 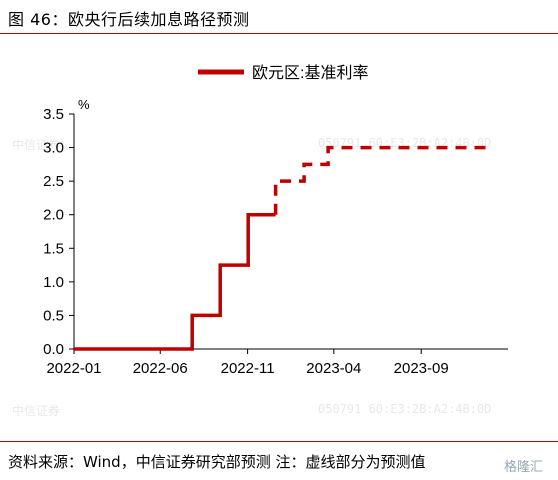 What do you see at coordinates (53, 282) in the screenshot?
I see `y-tick-label: 1.0` at bounding box center [53, 282].